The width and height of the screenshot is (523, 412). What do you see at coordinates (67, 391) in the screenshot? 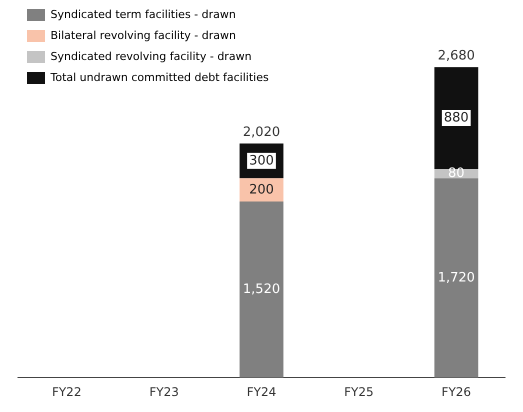
I see `x-tick-label: FY22` at bounding box center [67, 391].